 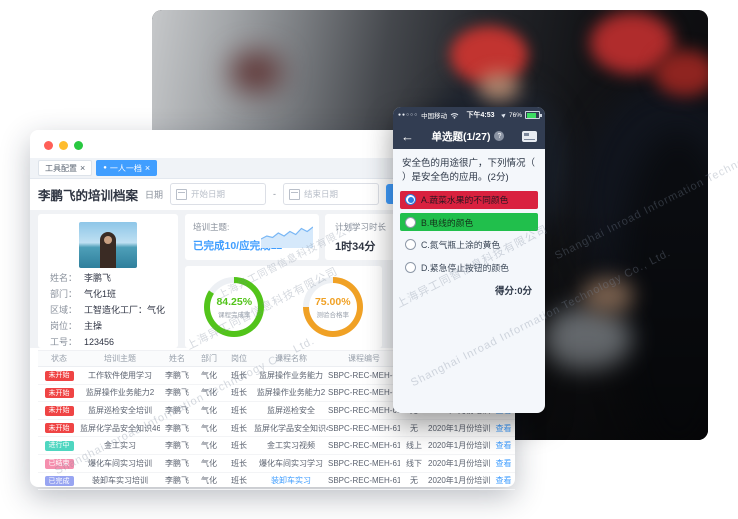 I want to click on status-badge: 进行中, so click(x=59, y=445).